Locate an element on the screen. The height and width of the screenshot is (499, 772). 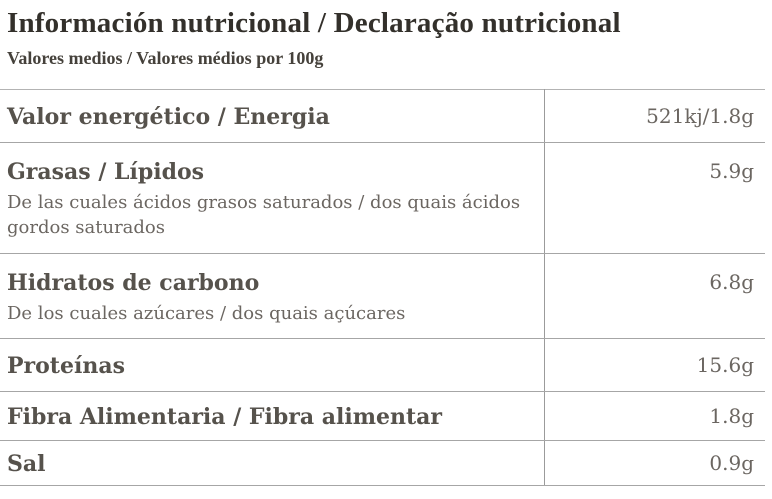
nutrient-name: Proteínas is located at coordinates (66, 366).